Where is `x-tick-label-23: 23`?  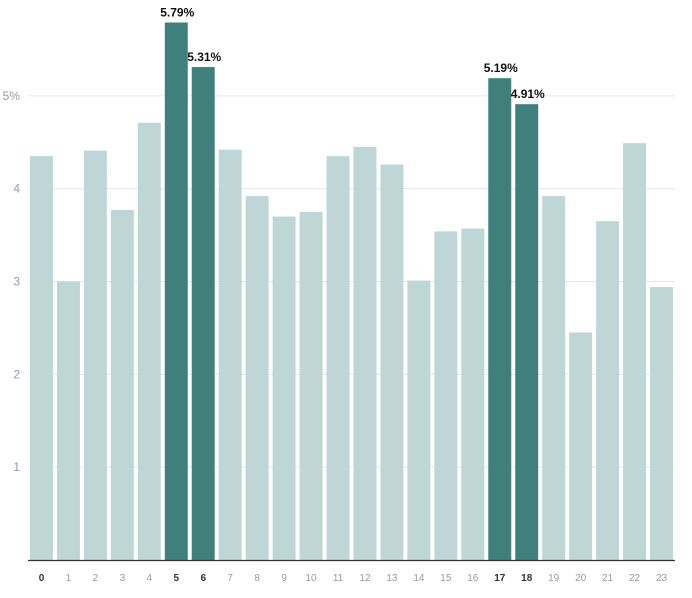 x-tick-label-23: 23 is located at coordinates (662, 578).